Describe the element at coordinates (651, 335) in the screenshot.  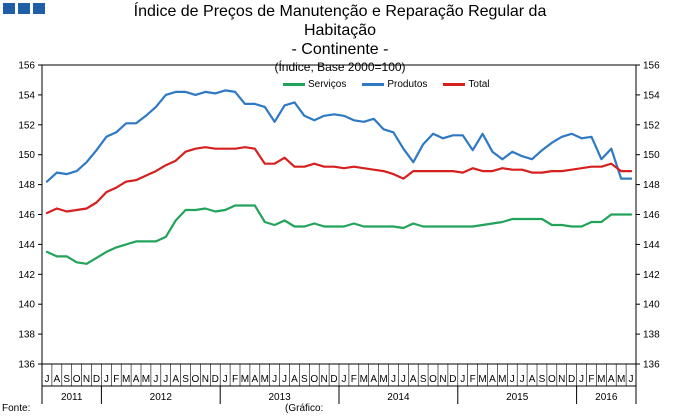
I see `y-tick-label-right: 138` at that location.